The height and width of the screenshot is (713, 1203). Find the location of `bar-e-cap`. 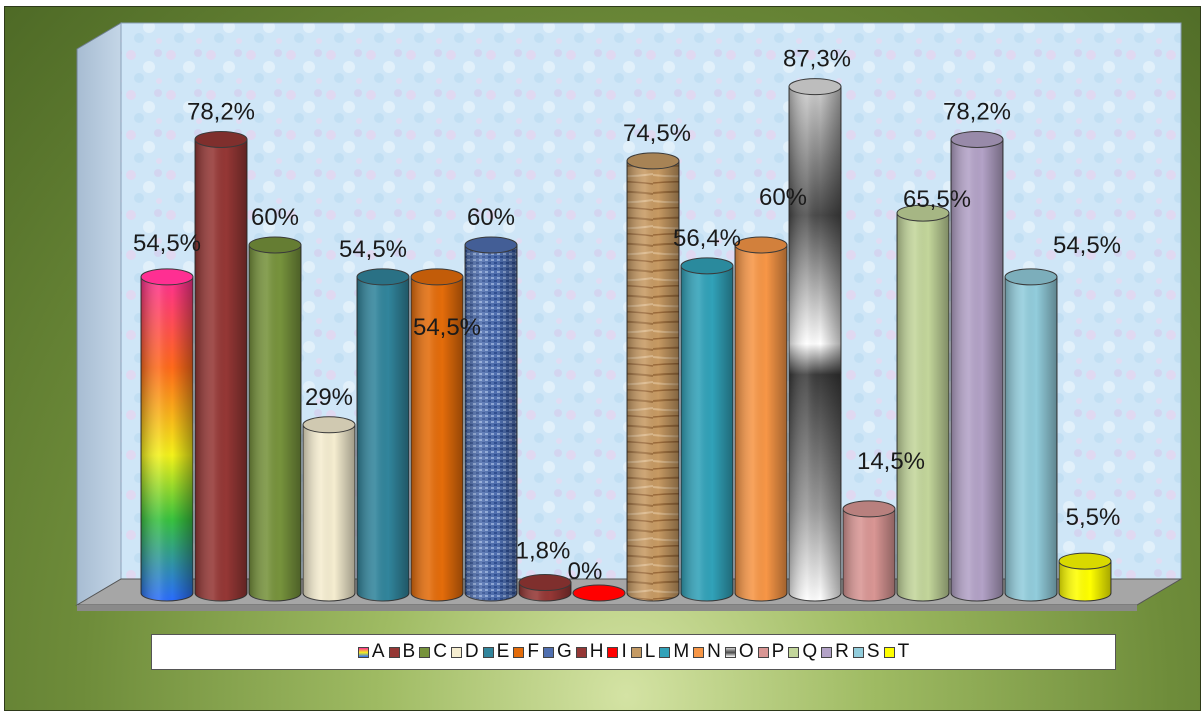

bar-e-cap is located at coordinates (383, 277).